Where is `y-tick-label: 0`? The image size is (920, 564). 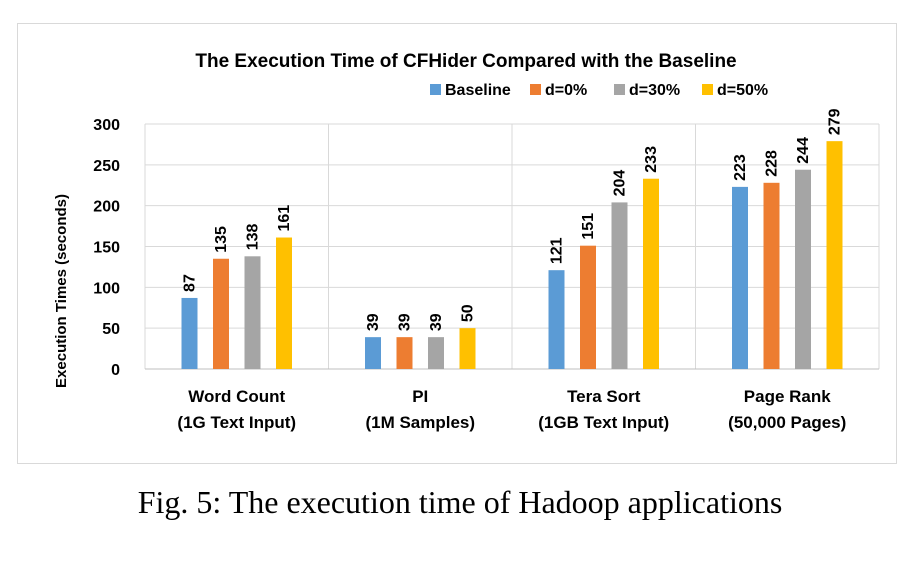 y-tick-label: 0 is located at coordinates (115, 370).